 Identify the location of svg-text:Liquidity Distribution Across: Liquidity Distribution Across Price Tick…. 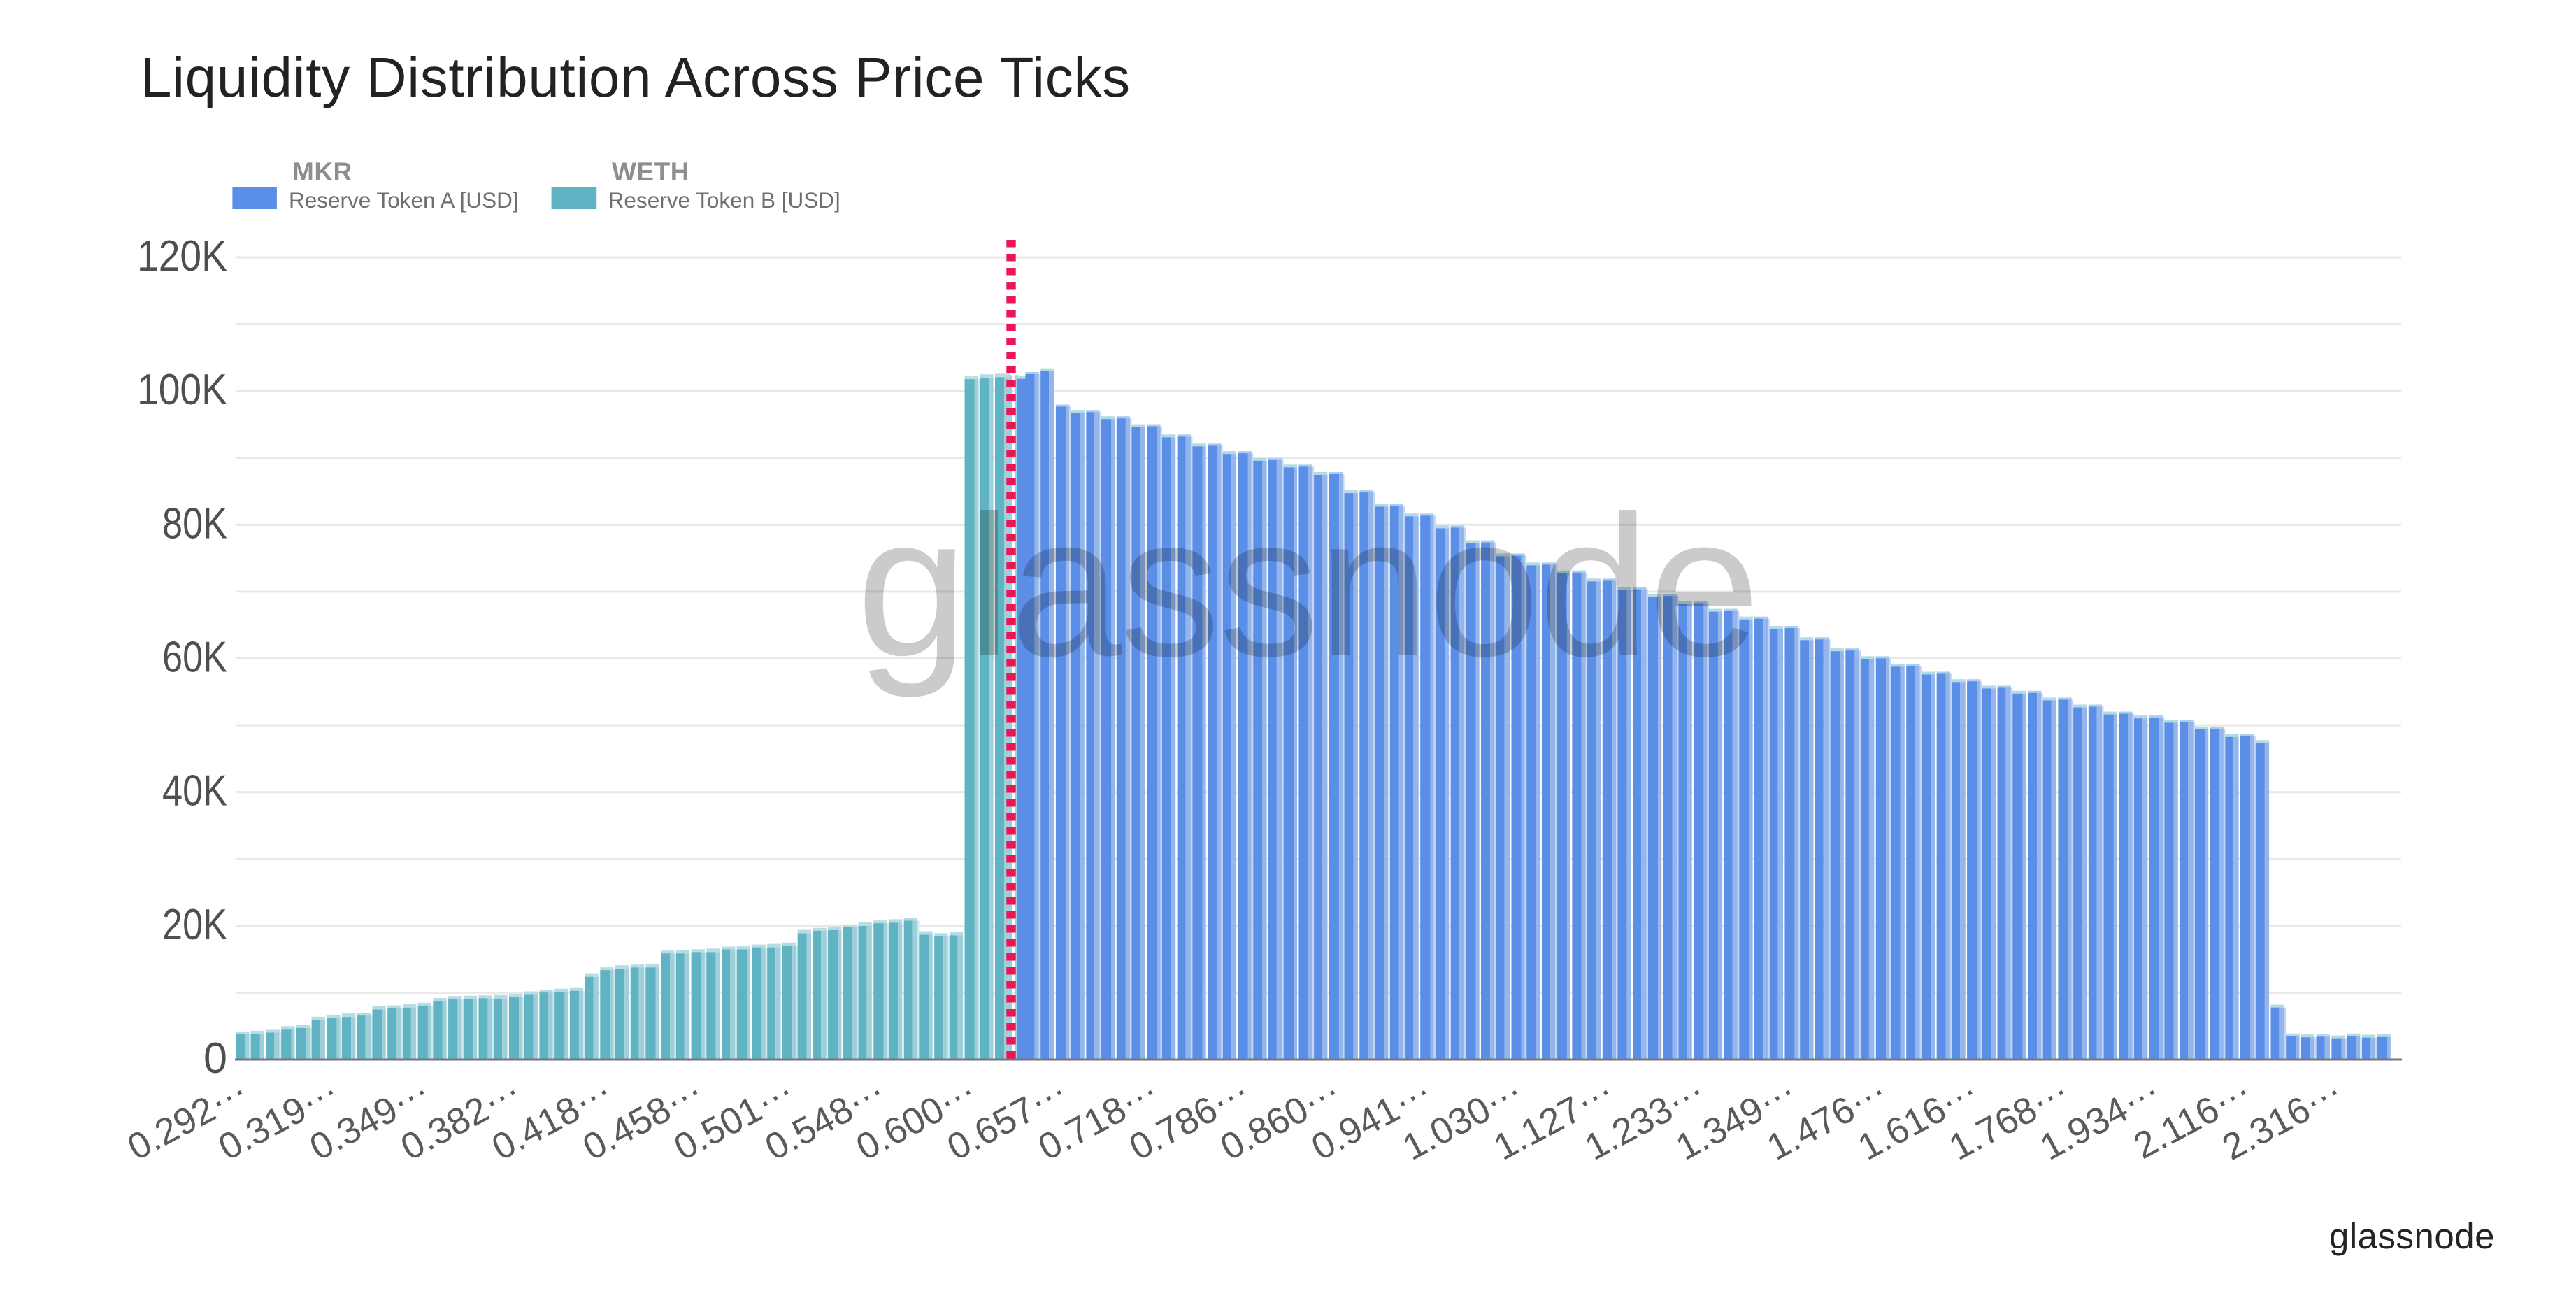
(636, 77).